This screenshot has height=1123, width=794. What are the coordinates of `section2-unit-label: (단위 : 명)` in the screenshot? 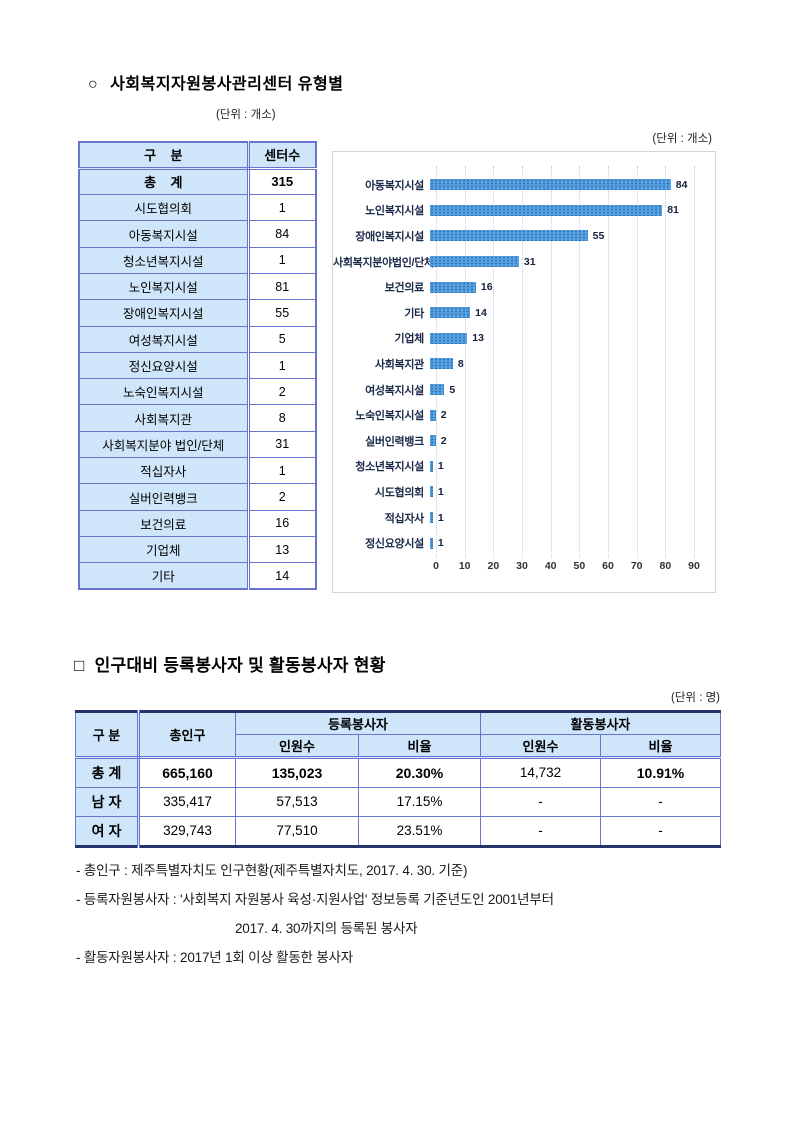 It's located at (695, 698).